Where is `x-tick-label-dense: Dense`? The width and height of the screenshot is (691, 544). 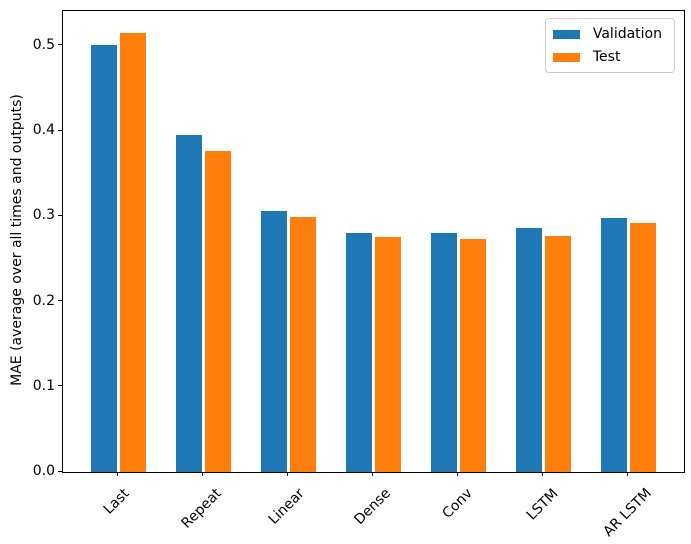
x-tick-label-dense: Dense is located at coordinates (372, 506).